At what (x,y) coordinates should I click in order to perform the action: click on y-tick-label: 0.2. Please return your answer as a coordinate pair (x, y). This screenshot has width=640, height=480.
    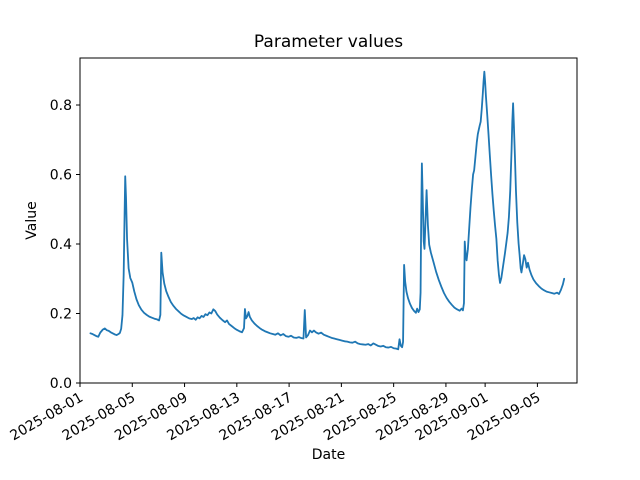
    Looking at the image, I should click on (61, 315).